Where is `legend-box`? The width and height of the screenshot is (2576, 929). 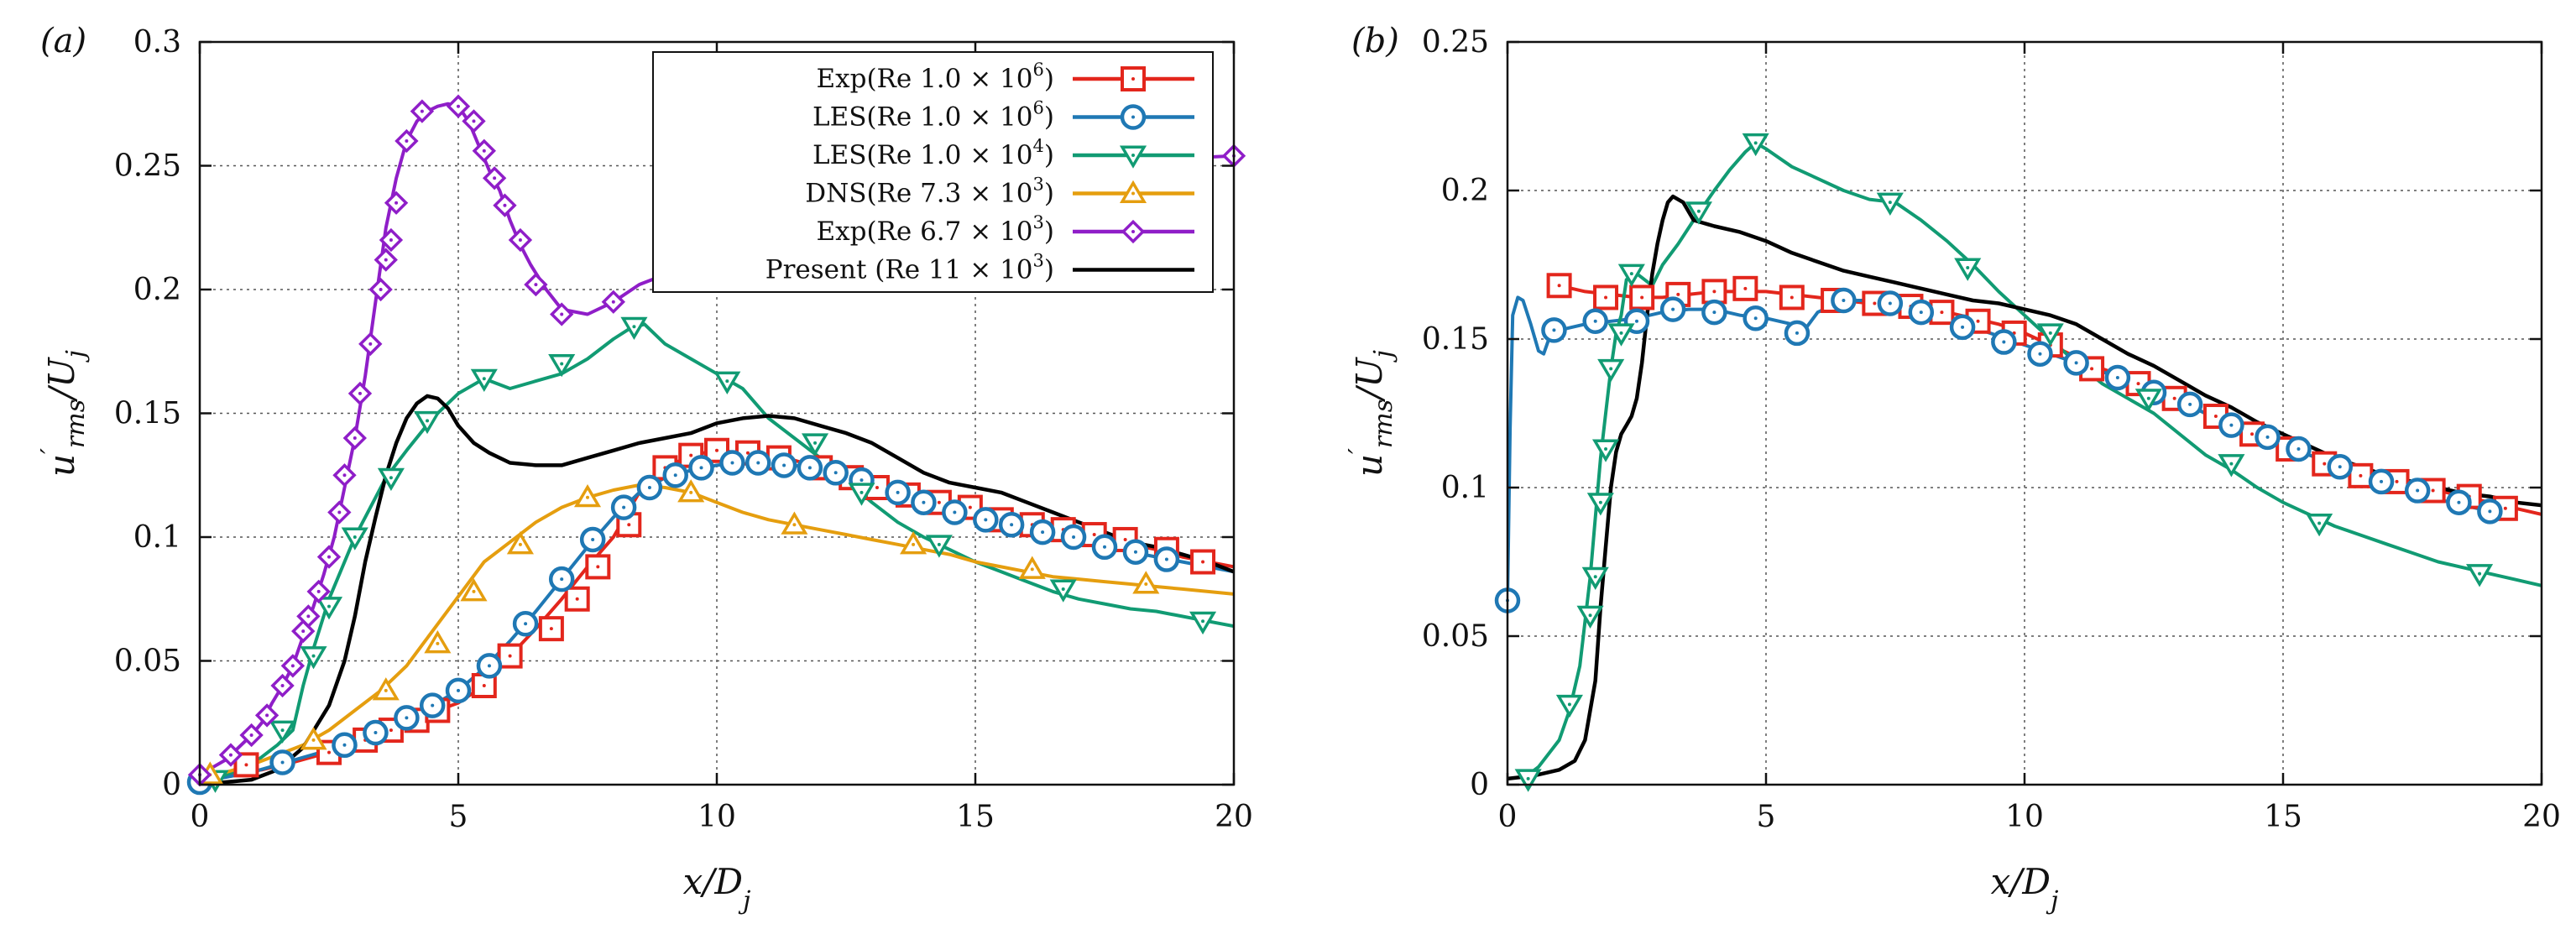 legend-box is located at coordinates (933, 172).